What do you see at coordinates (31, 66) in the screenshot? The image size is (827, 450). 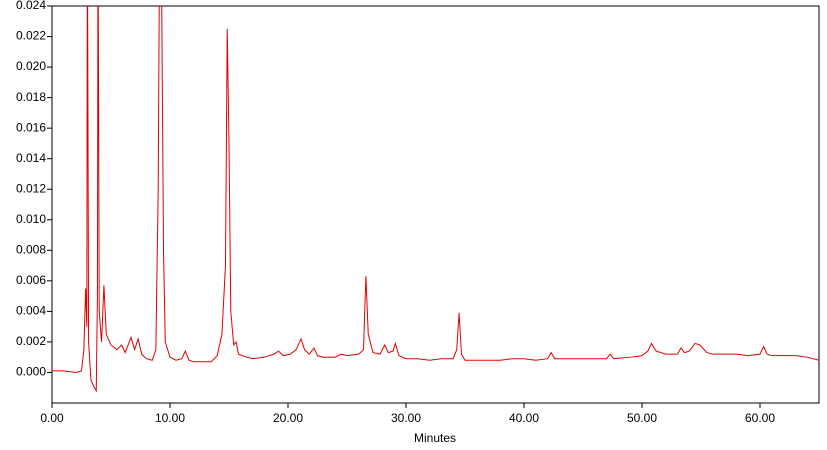 I see `y-tick-label: 0.020` at bounding box center [31, 66].